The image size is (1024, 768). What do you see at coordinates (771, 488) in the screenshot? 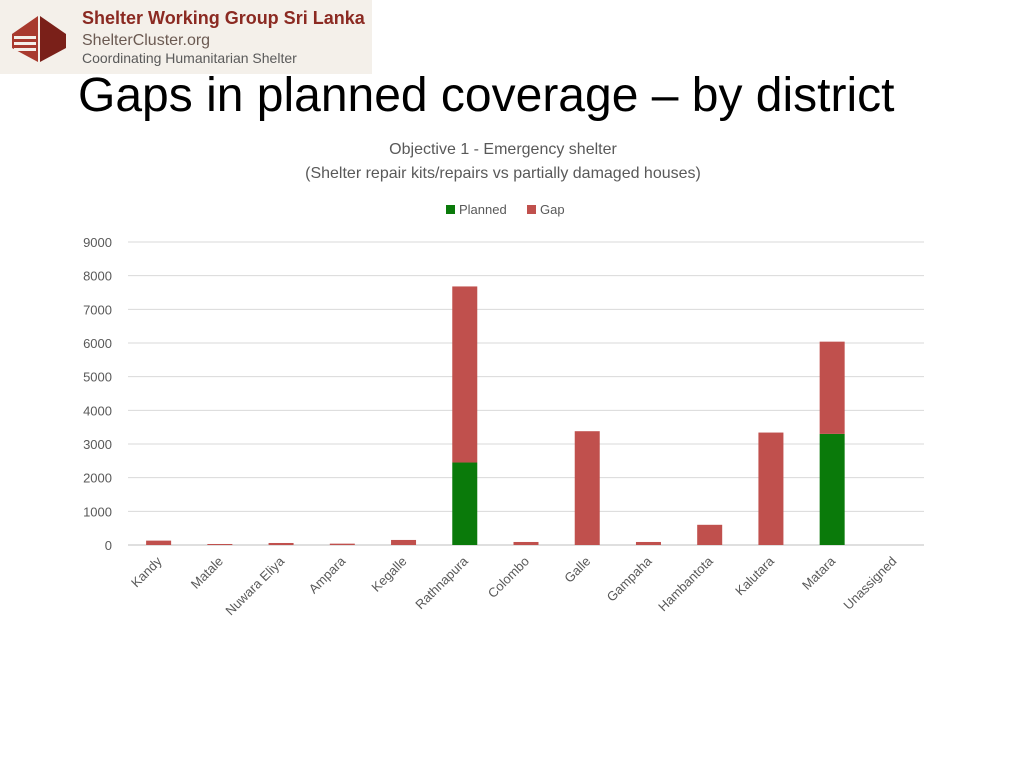
I see `bar-gap-kalutara` at bounding box center [771, 488].